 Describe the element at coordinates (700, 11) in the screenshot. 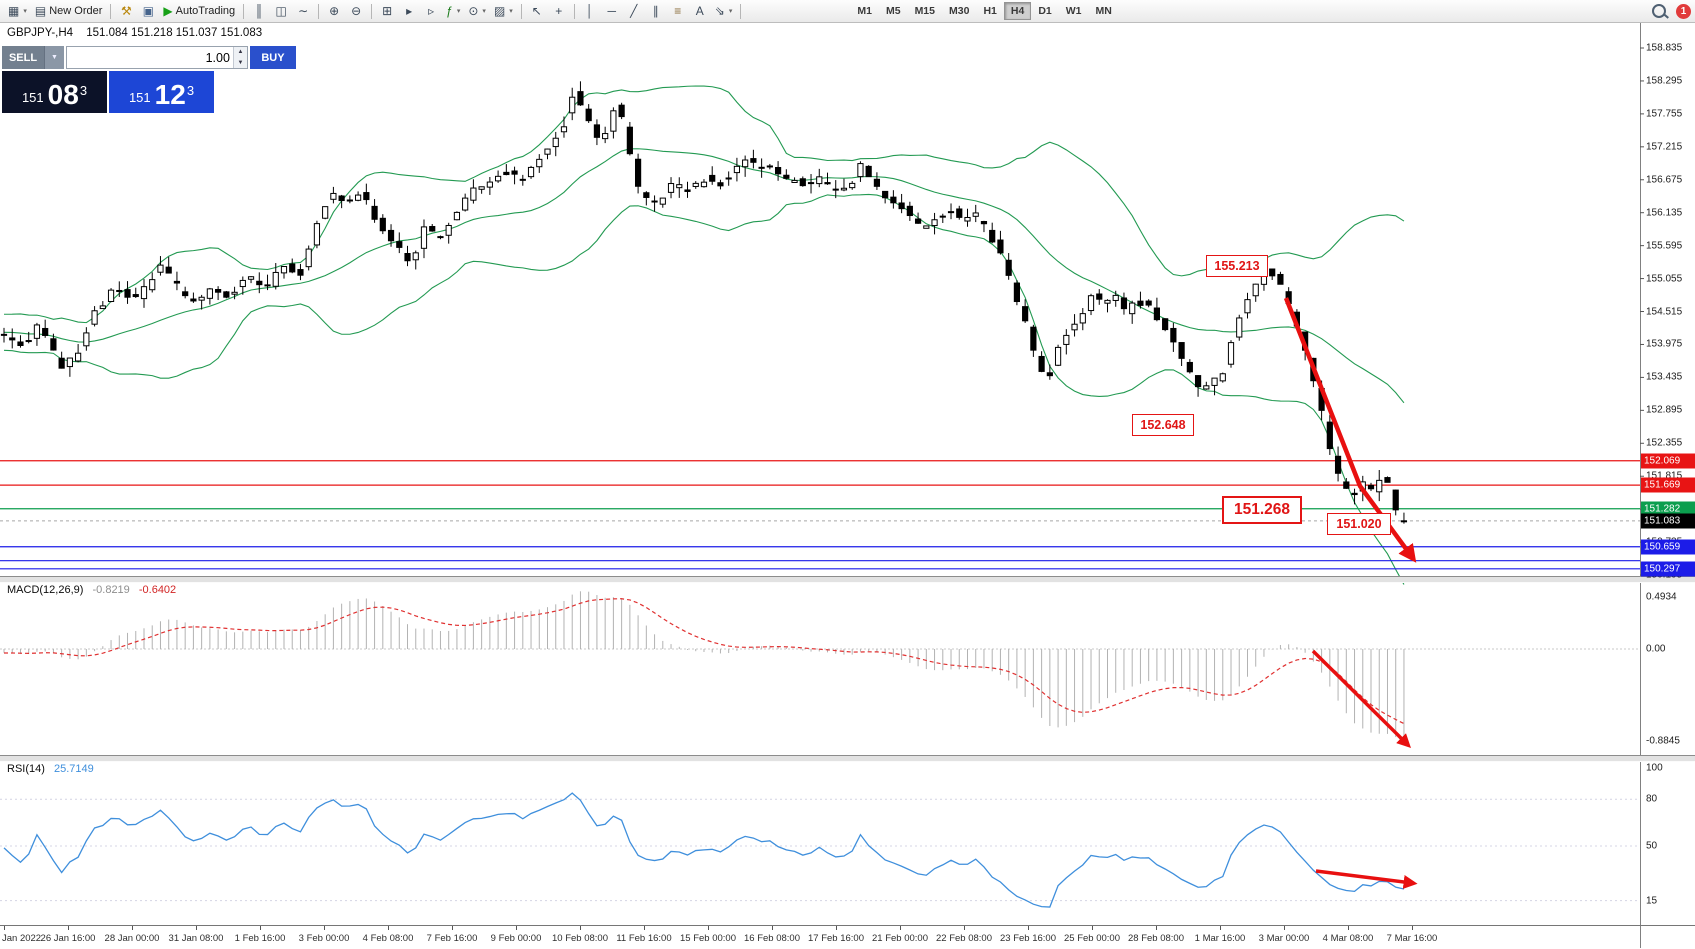

I see `text-button: A` at that location.